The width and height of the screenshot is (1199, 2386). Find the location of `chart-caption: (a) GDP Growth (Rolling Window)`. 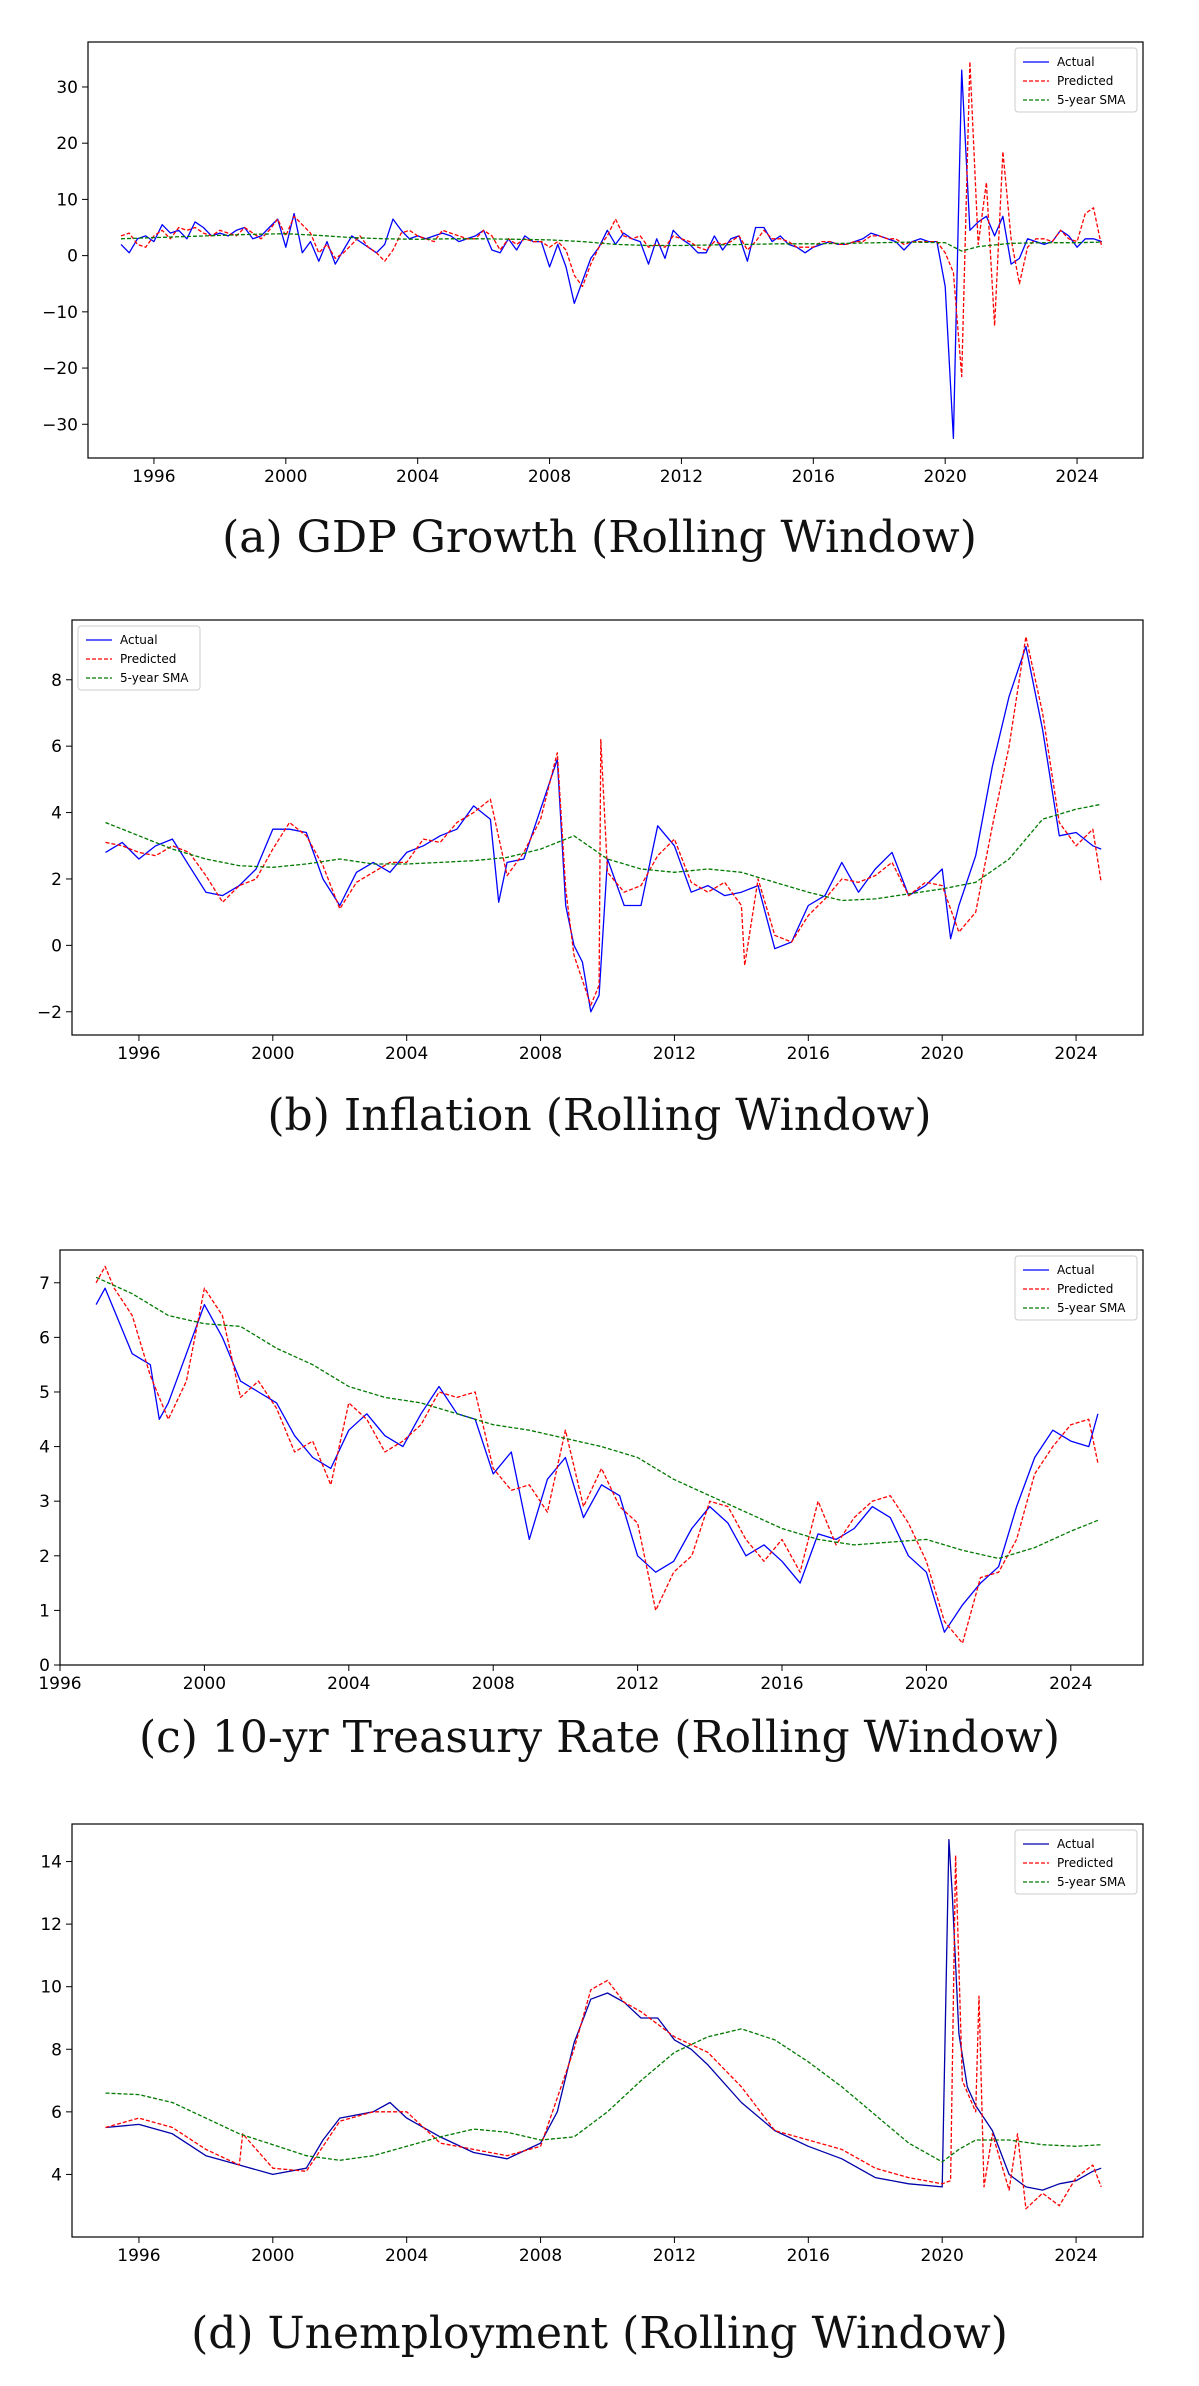

chart-caption: (a) GDP Growth (Rolling Window) is located at coordinates (599, 537).